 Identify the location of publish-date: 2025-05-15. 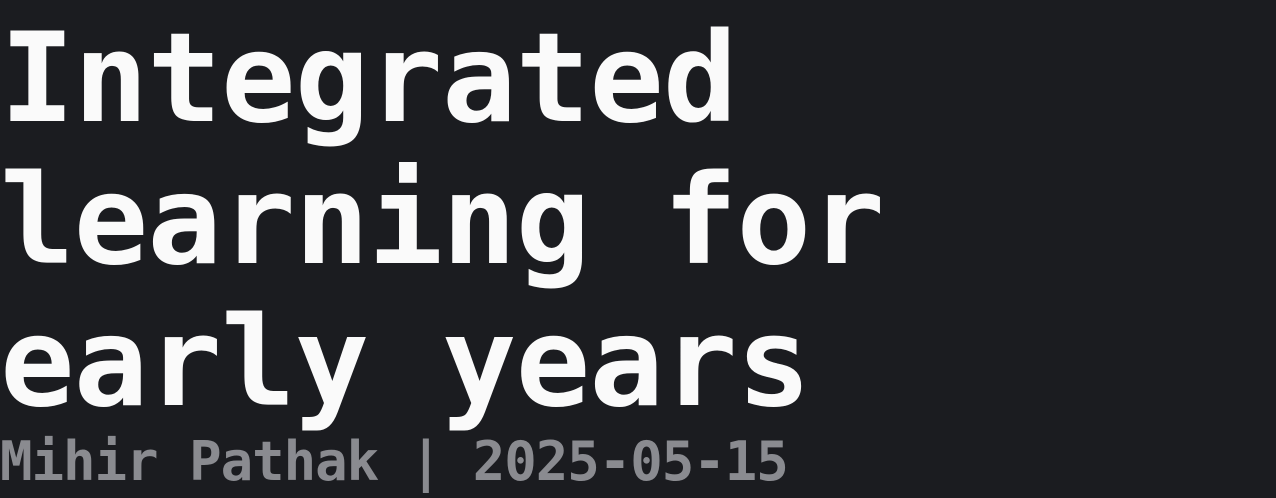
(630, 461).